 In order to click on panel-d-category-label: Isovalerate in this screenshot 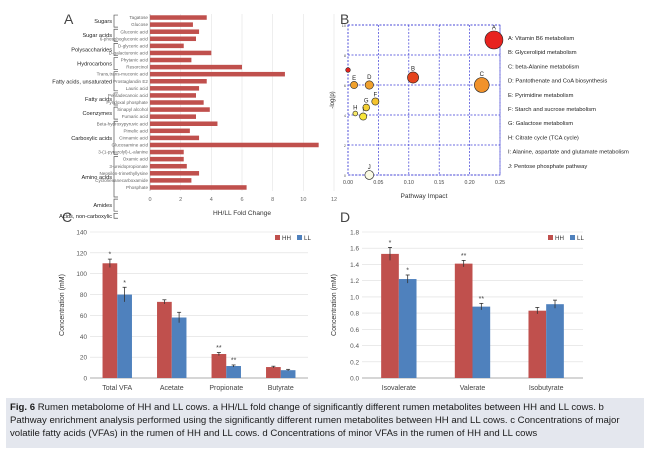, I will do `click(399, 388)`.